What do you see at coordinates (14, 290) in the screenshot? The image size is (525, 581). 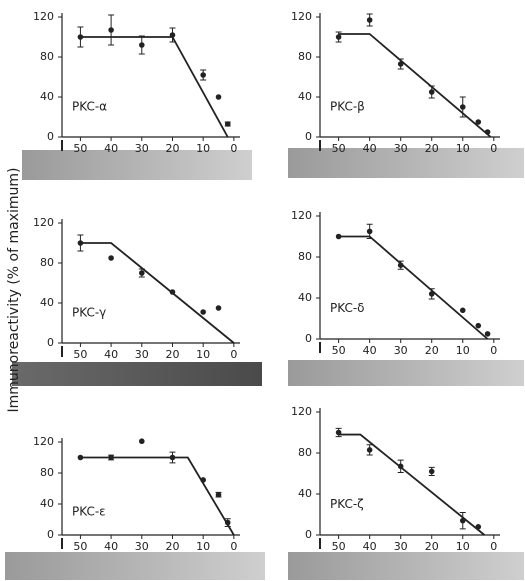 I see `y-axis-label: Immunoreactivity (% of maximum)` at bounding box center [14, 290].